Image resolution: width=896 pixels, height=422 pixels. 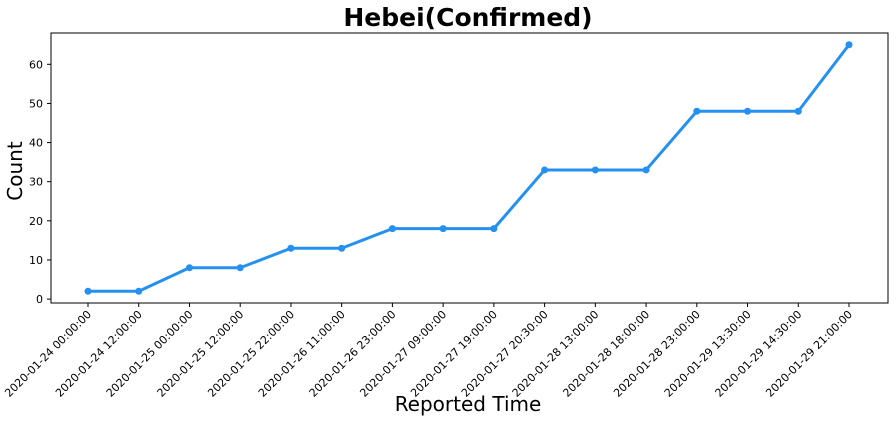 I want to click on y-tick-label: 30, so click(x=36, y=182).